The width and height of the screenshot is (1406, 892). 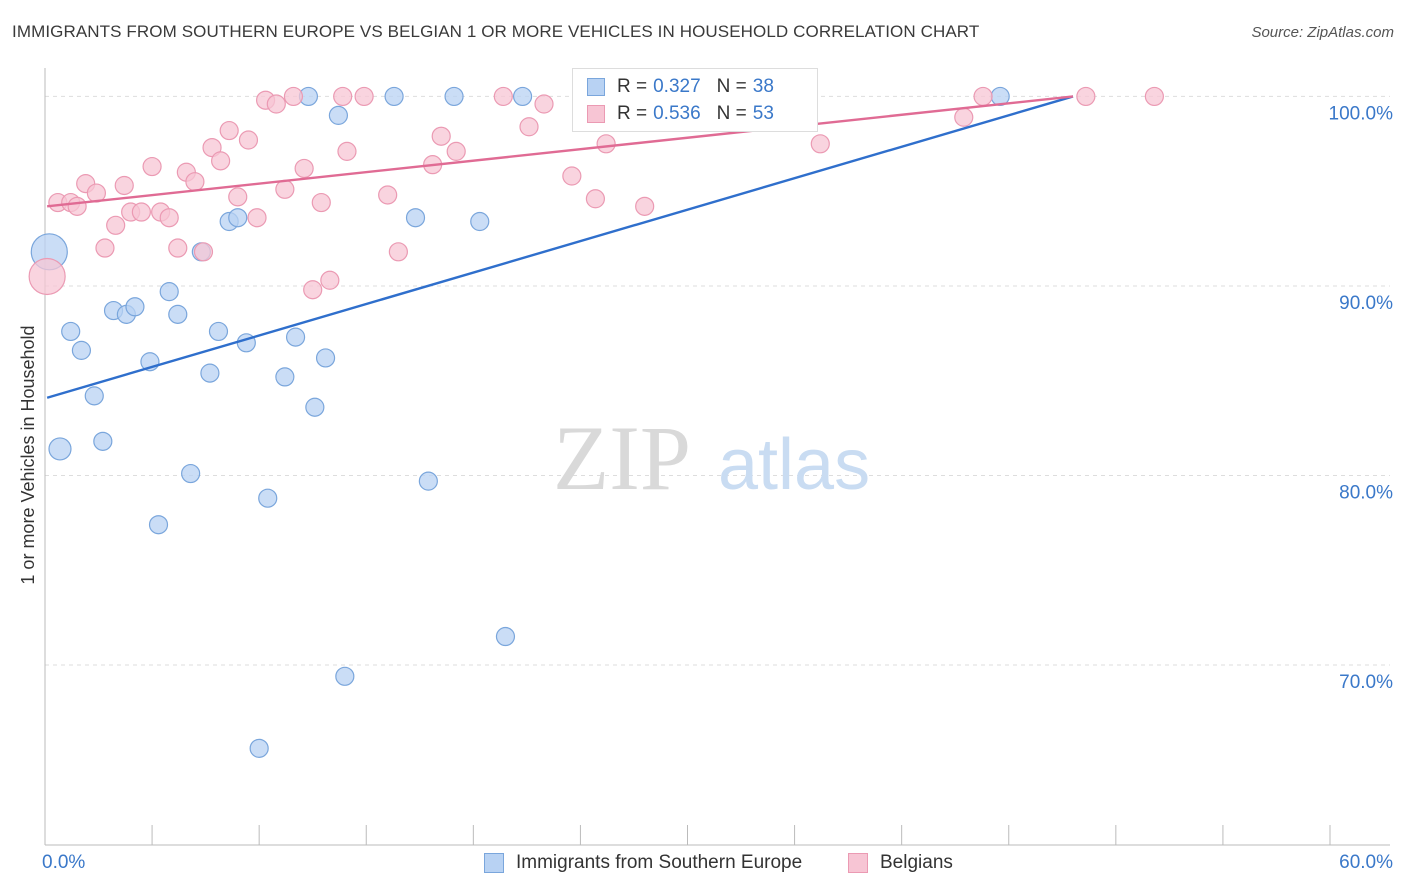 What do you see at coordinates (1366, 303) in the screenshot?
I see `y-tick-label: 90.0%` at bounding box center [1366, 303].